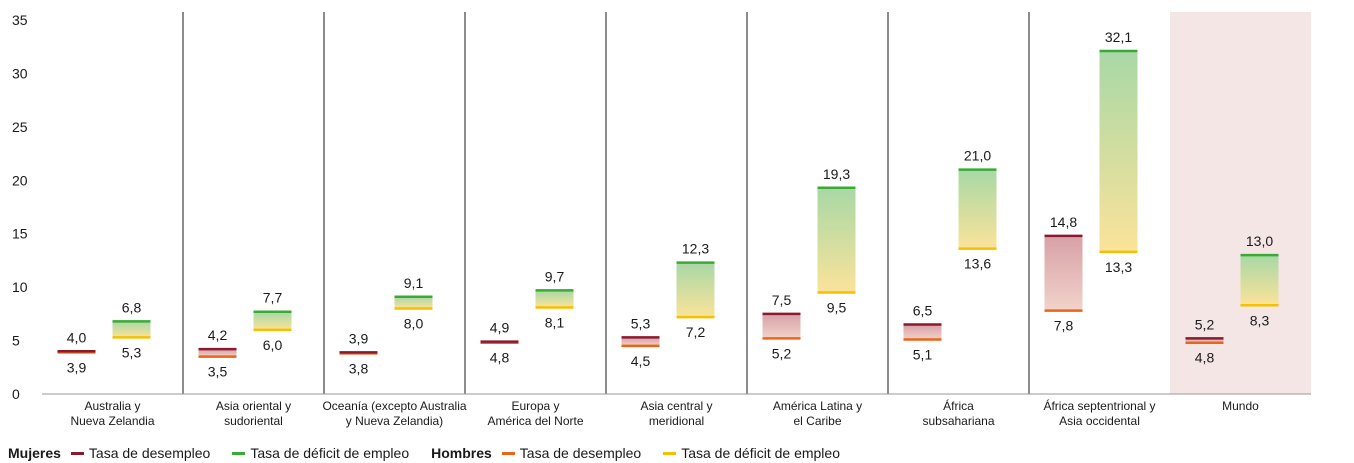 The height and width of the screenshot is (463, 1354). Describe the element at coordinates (16, 394) in the screenshot. I see `y-tick-label: 0` at that location.